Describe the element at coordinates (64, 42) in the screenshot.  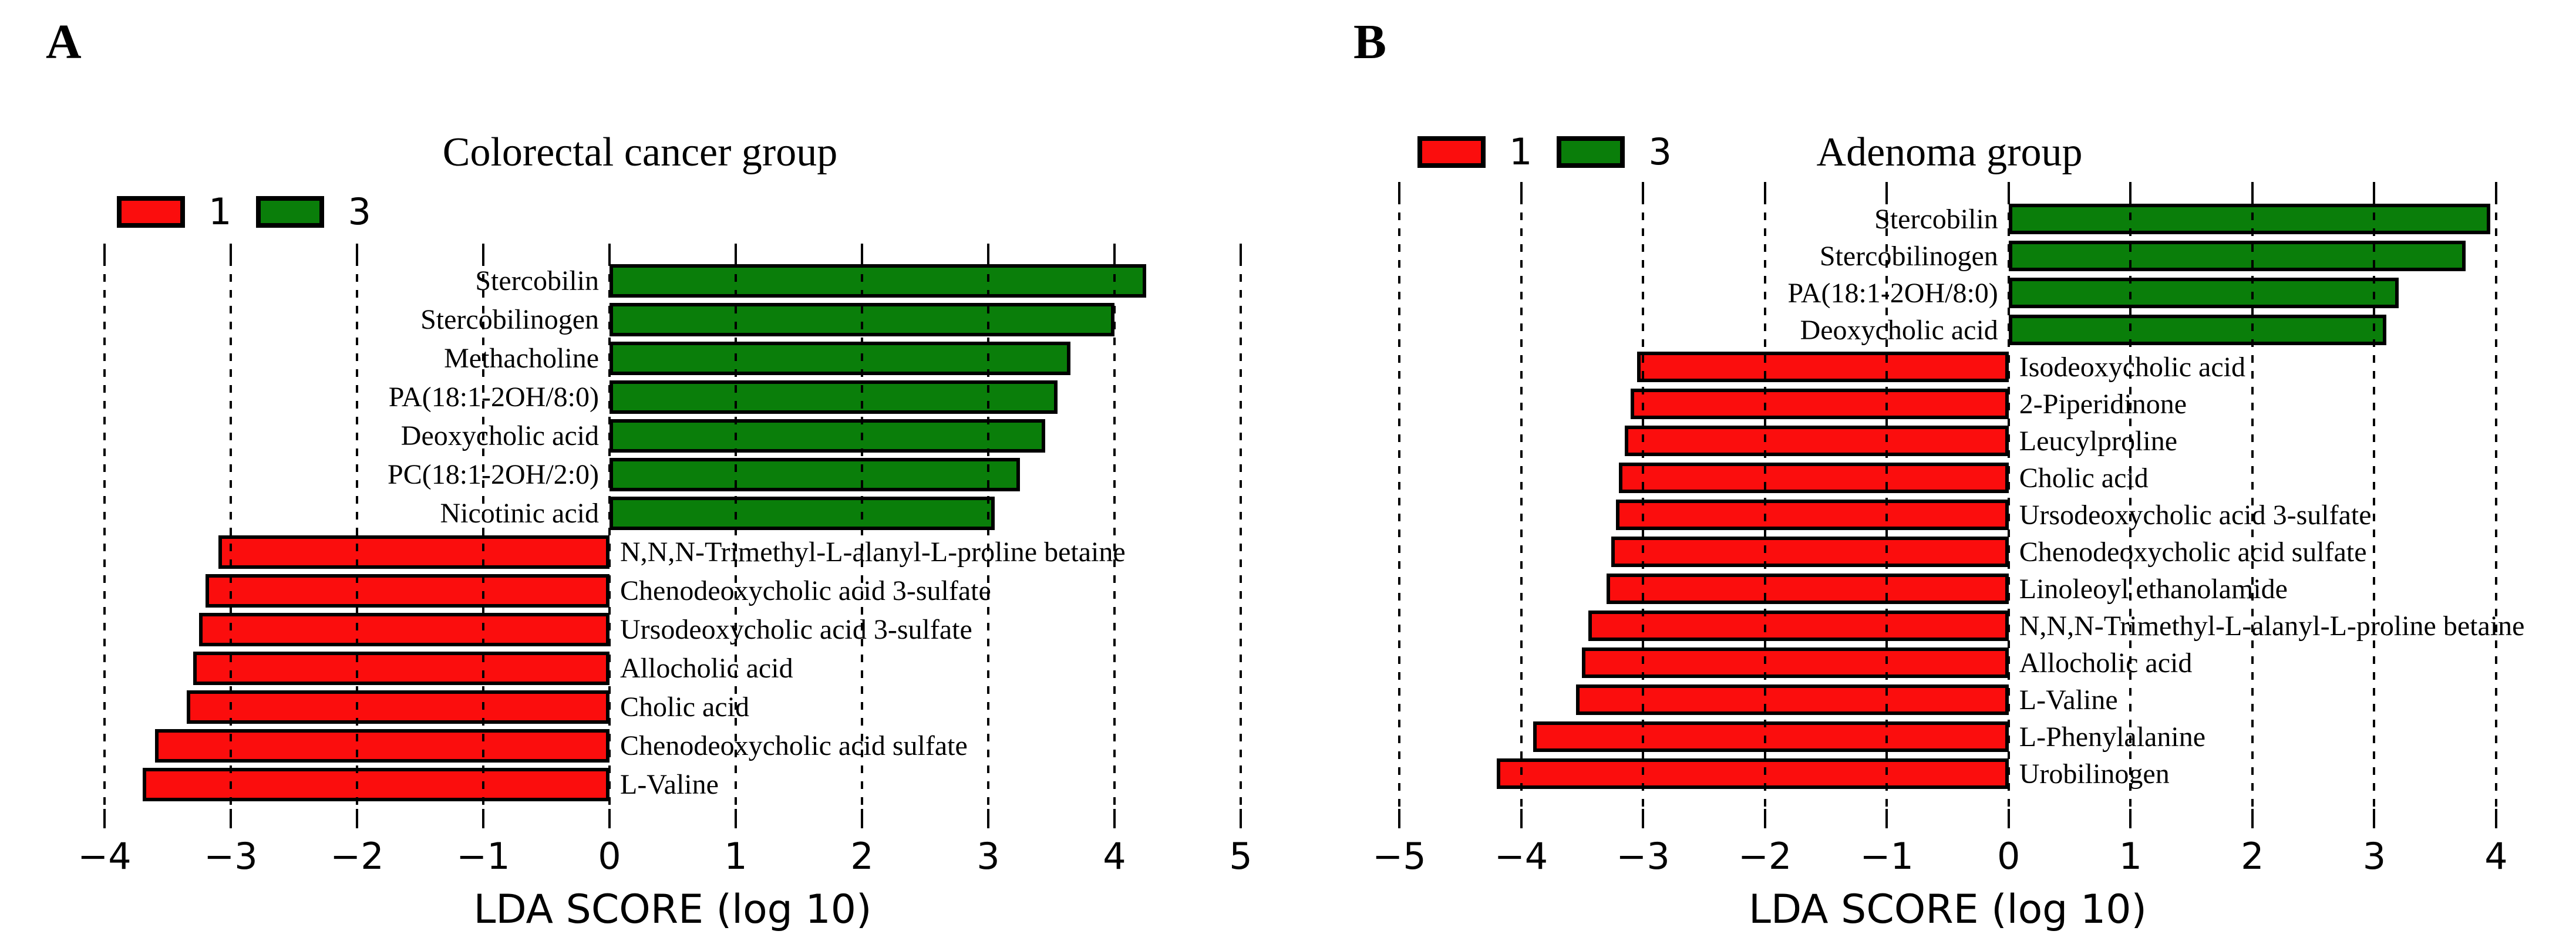
I see `panel-letter-a: A` at that location.